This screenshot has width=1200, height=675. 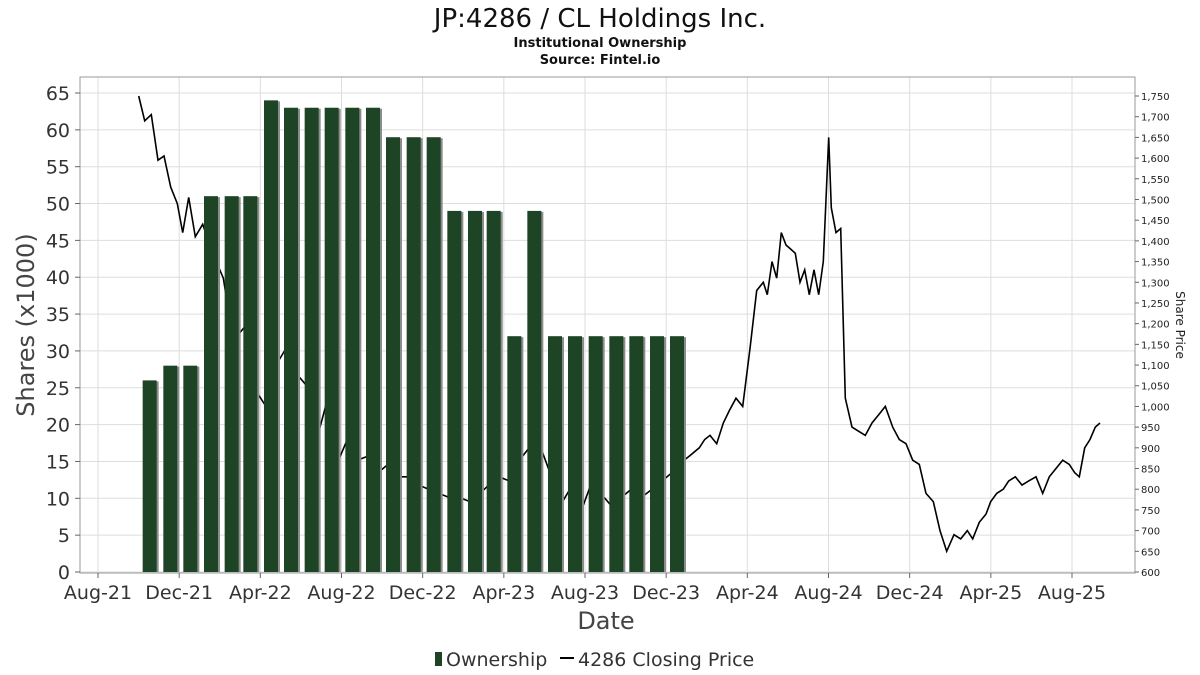 I want to click on x-tick-label: Dec-22, so click(x=423, y=593).